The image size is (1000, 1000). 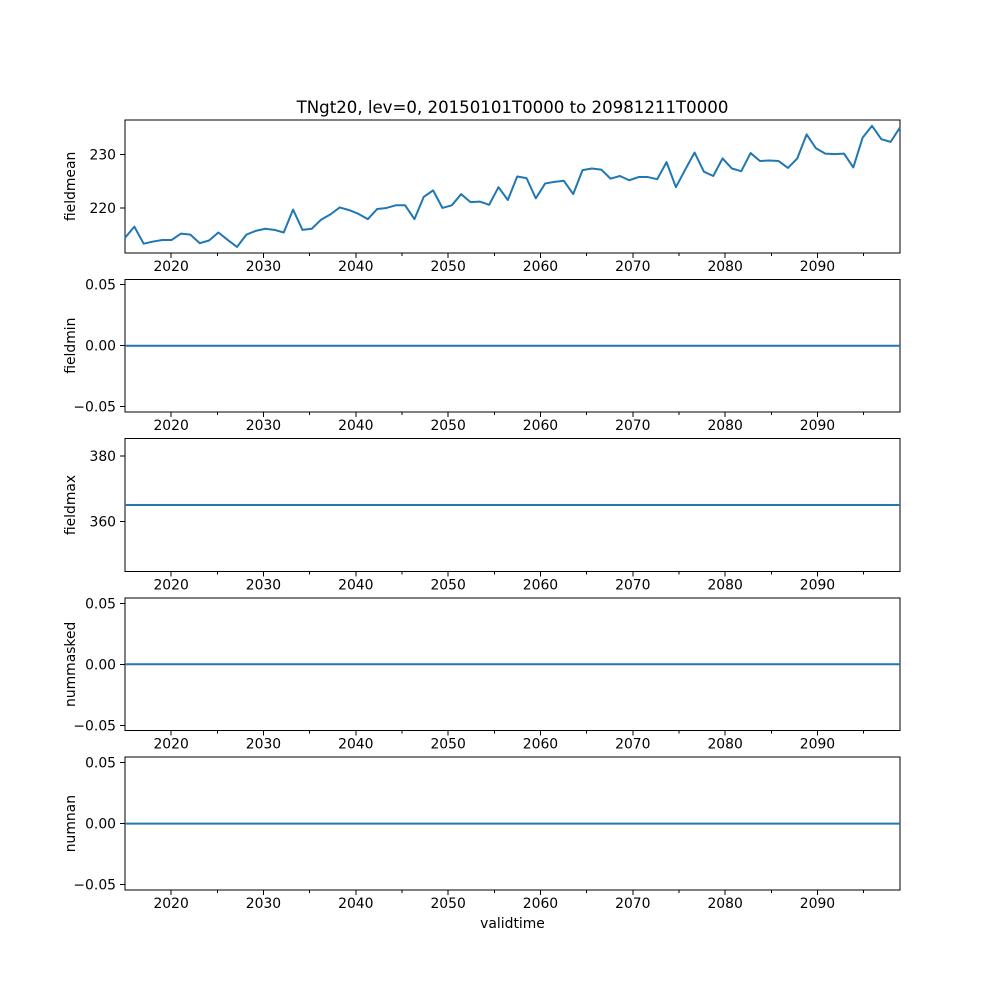 What do you see at coordinates (71, 664) in the screenshot?
I see `y-axis-label: nummasked` at bounding box center [71, 664].